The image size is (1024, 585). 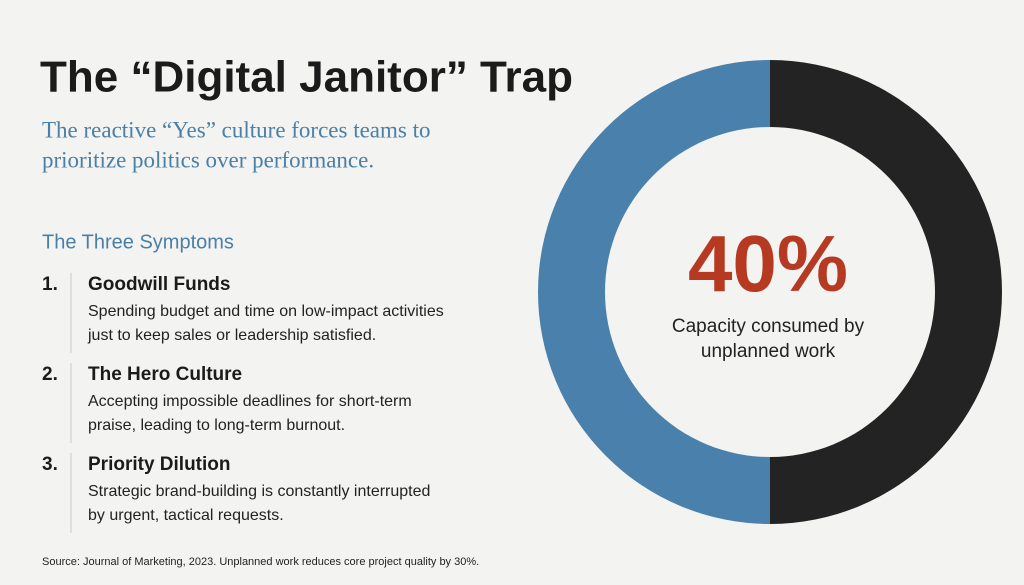 I want to click on symptom-body: praise, leading to long-term burnout., so click(x=216, y=425).